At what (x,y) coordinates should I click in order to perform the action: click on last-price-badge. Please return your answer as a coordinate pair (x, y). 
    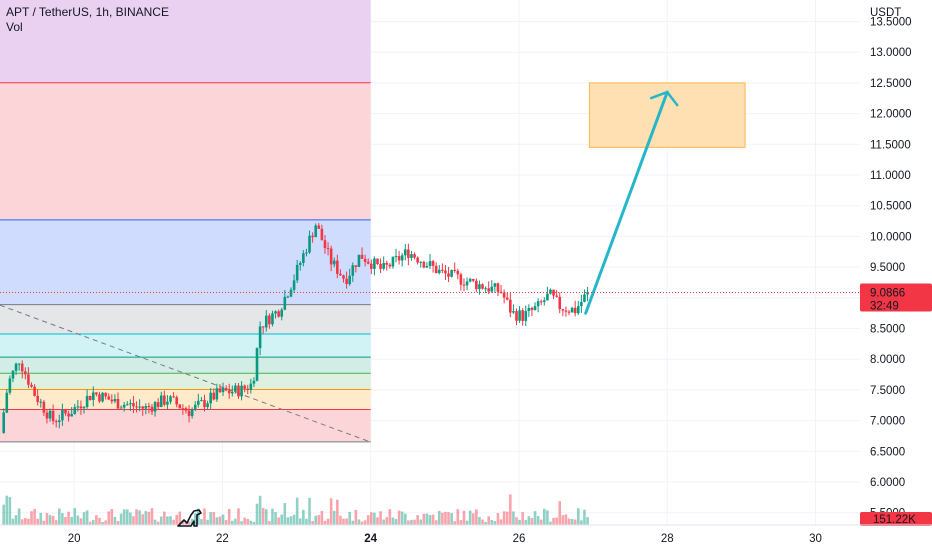
    Looking at the image, I should click on (896, 297).